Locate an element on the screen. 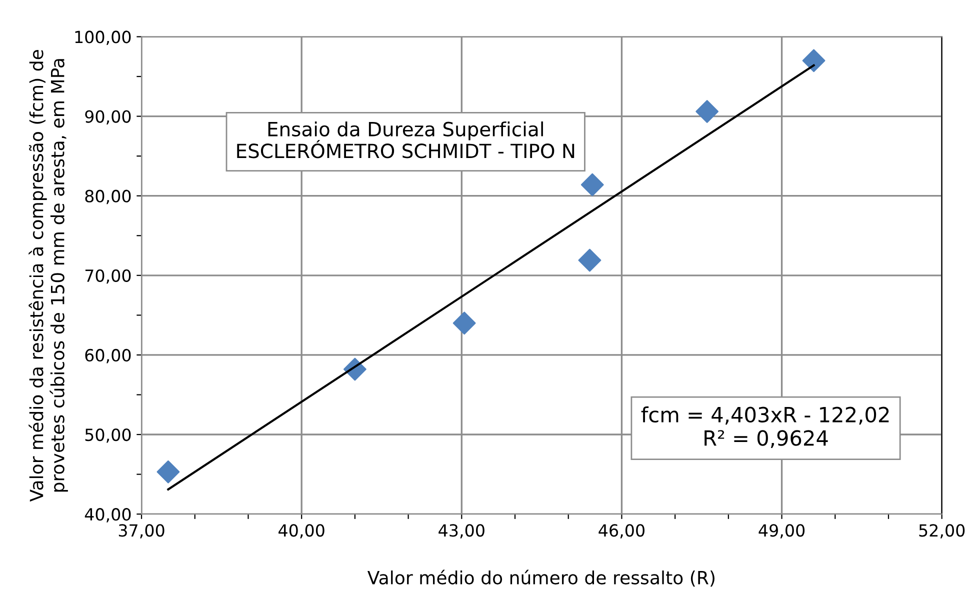  x-tick-label: 43,00 is located at coordinates (461, 531).